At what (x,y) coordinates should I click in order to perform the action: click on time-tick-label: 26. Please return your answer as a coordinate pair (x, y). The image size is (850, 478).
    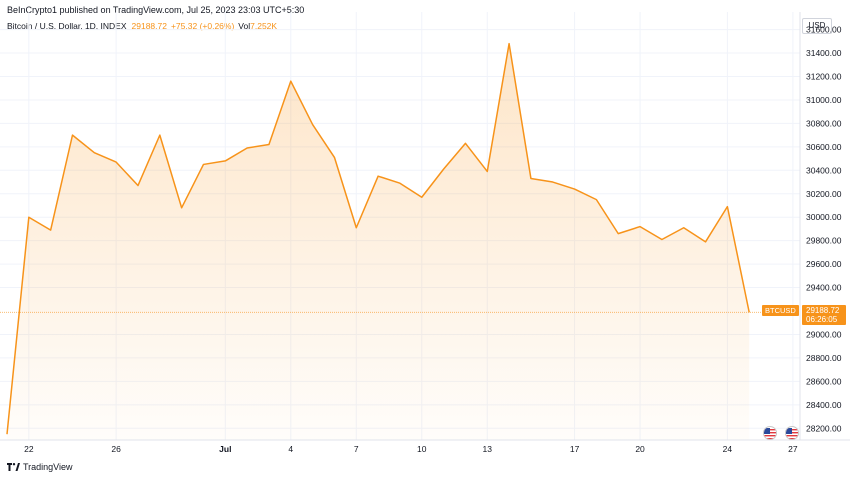
    Looking at the image, I should click on (116, 449).